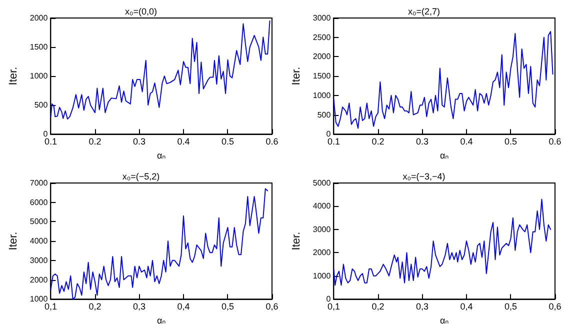 This screenshot has height=330, width=565. What do you see at coordinates (424, 11) in the screenshot?
I see `chart-title: x₀=(2,7)` at bounding box center [424, 11].